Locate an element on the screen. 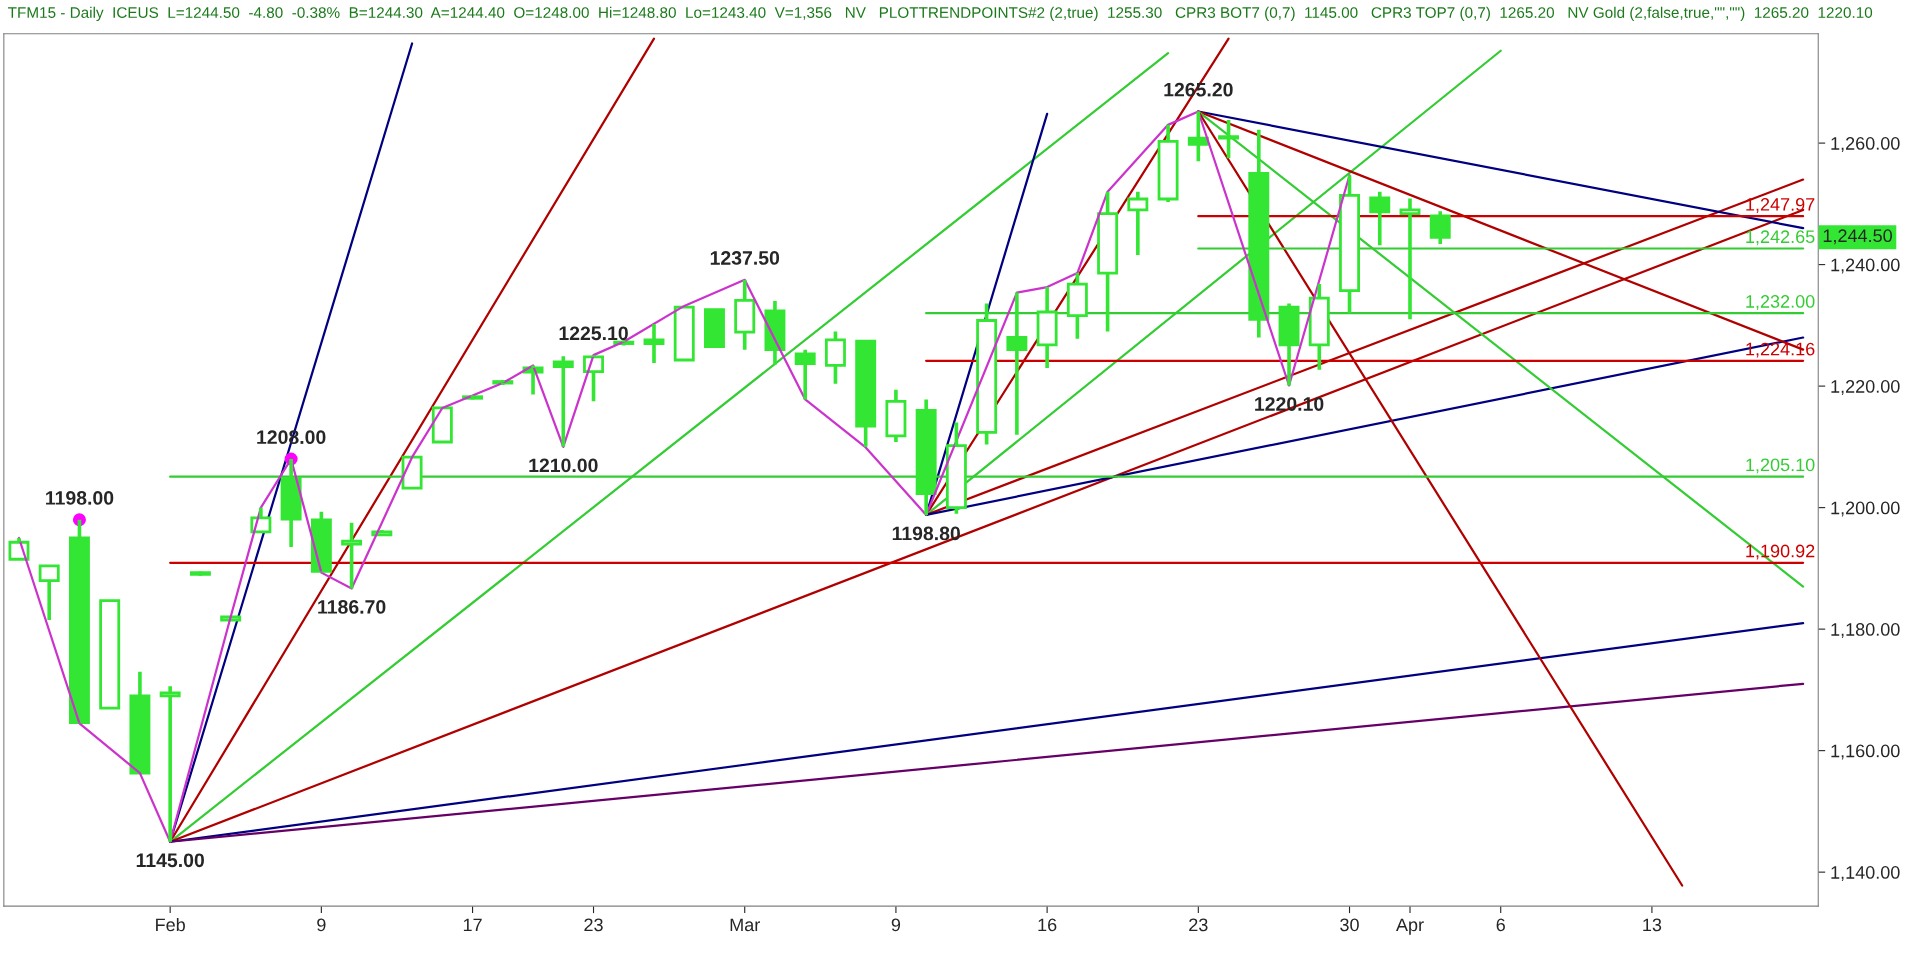  x-tick-label: 6 is located at coordinates (1500, 925).